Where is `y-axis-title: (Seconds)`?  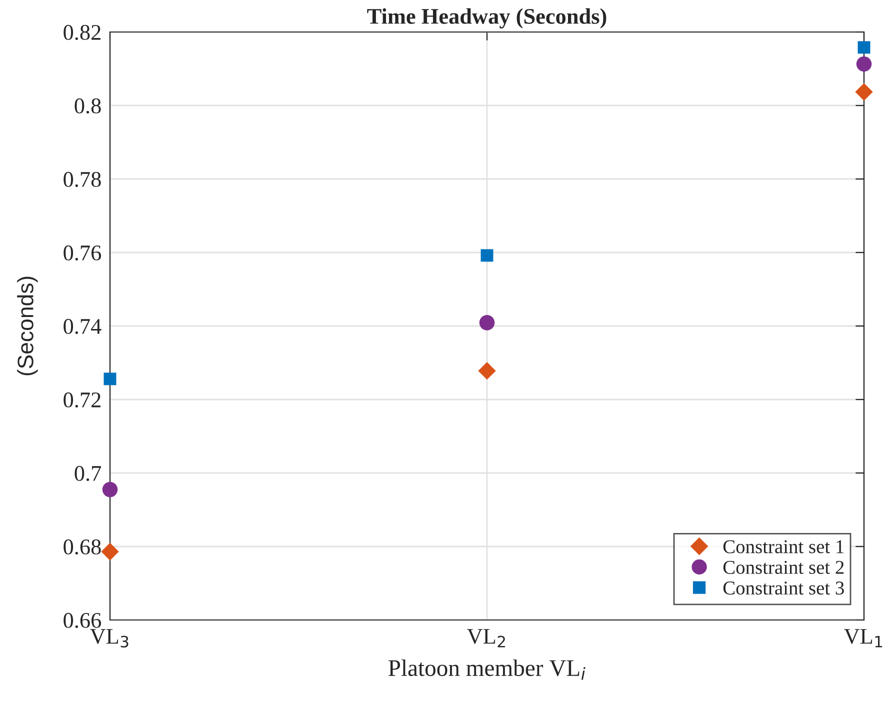 y-axis-title: (Seconds) is located at coordinates (27, 326).